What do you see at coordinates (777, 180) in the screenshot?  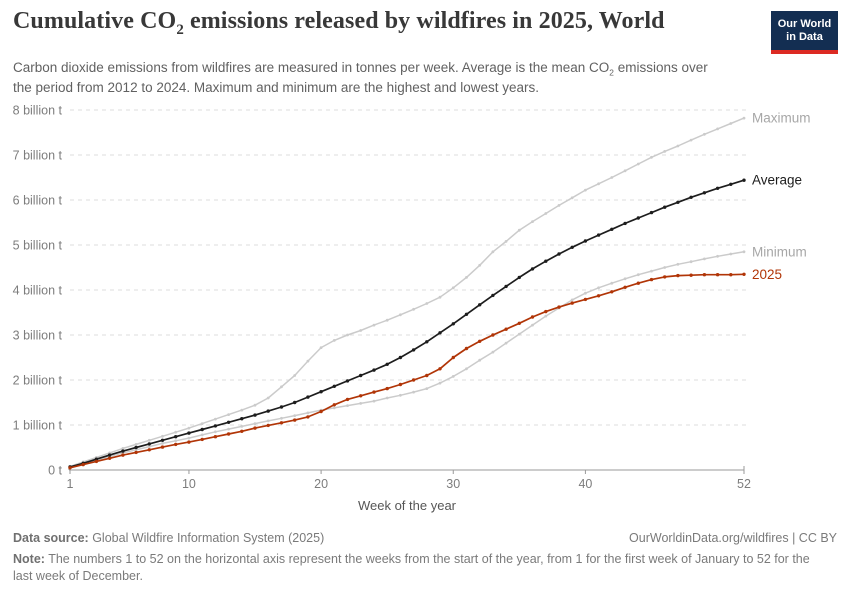 I see `series-label-average: Average` at bounding box center [777, 180].